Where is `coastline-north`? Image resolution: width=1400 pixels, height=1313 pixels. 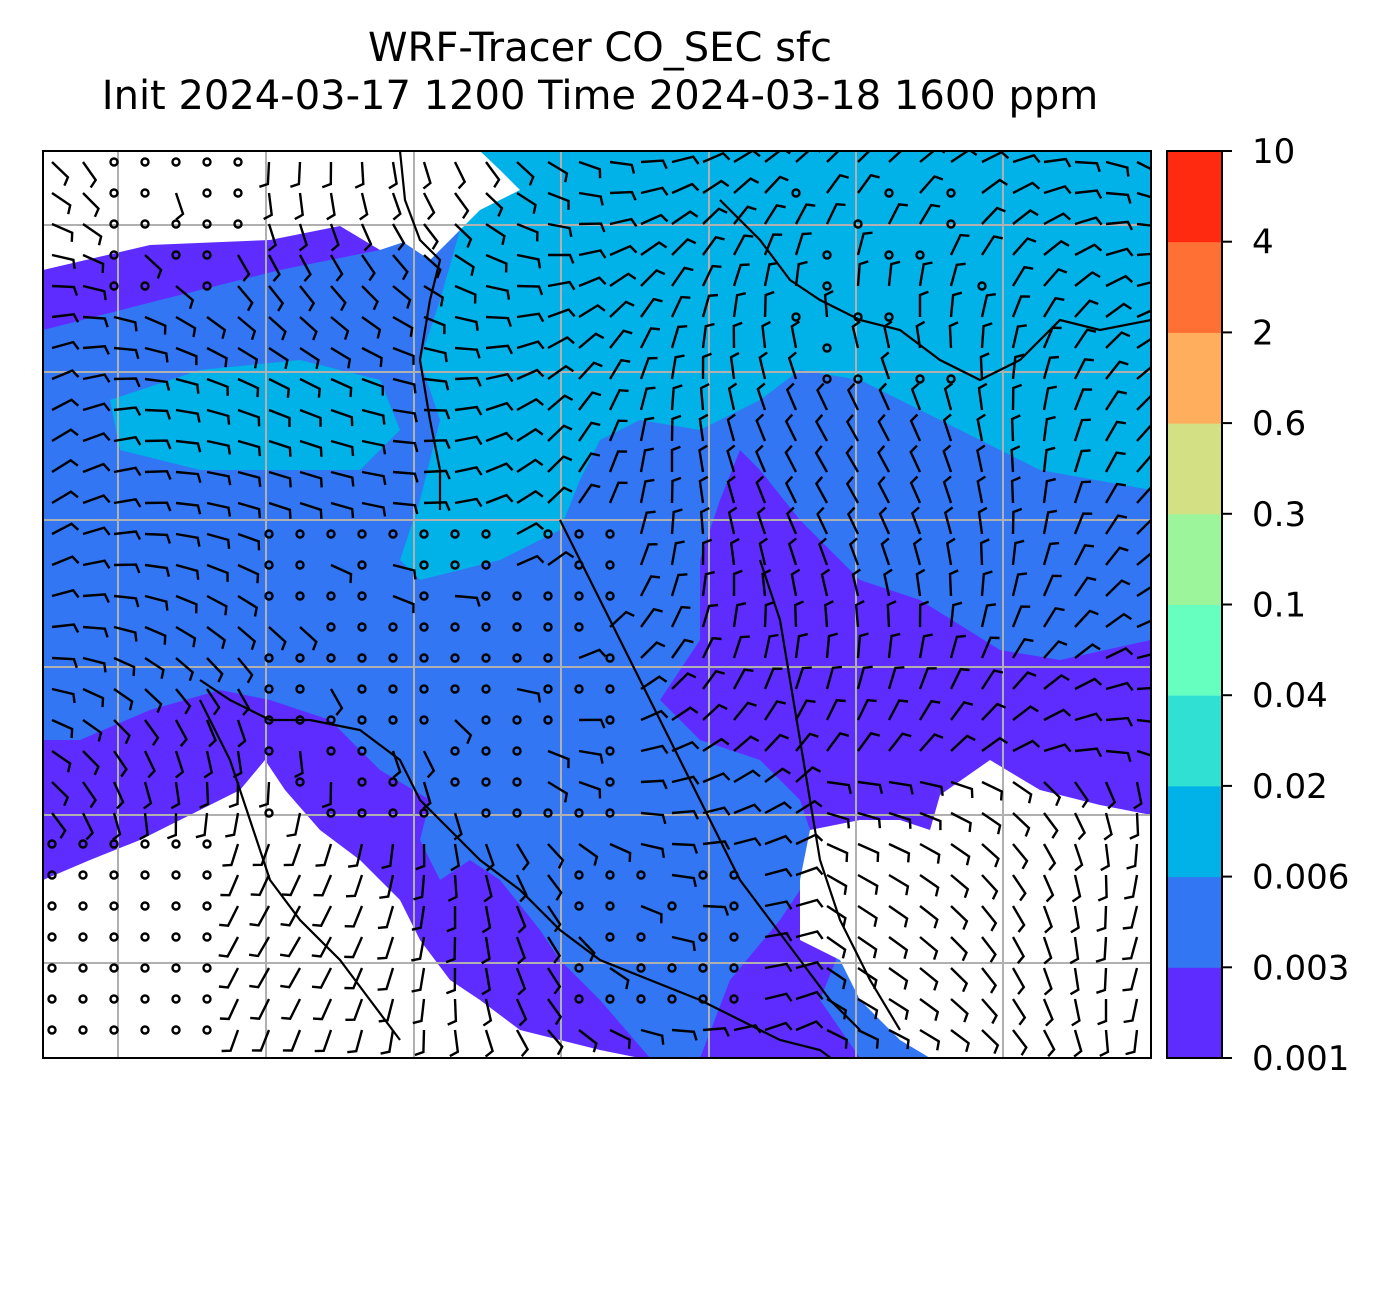
coastline-north is located at coordinates (420, 330).